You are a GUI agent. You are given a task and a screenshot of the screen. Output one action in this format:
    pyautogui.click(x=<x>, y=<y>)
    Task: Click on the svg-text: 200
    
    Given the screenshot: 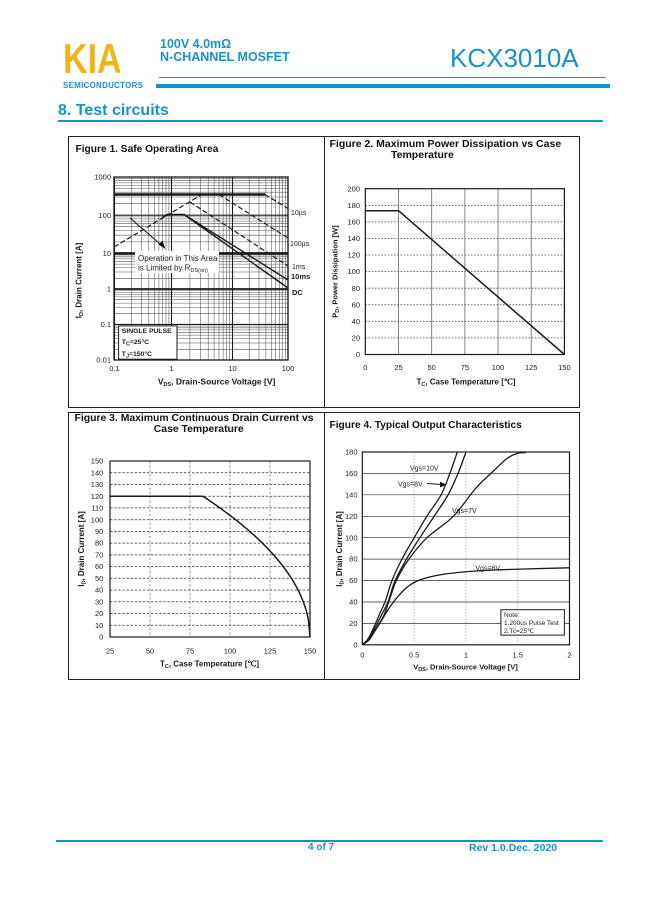 What is the action you would take?
    pyautogui.click(x=353, y=188)
    